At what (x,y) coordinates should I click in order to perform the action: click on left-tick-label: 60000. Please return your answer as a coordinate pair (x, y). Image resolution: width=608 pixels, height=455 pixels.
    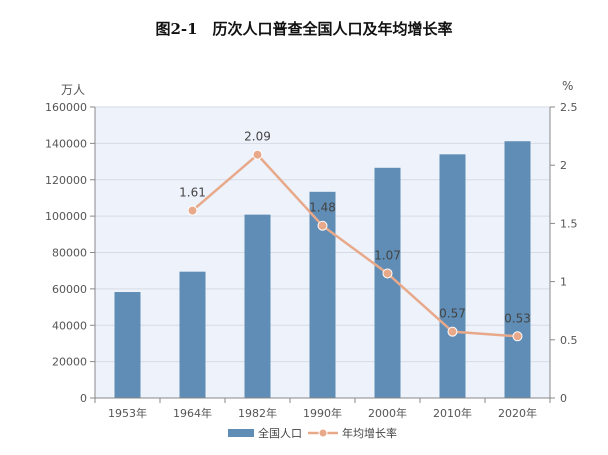
    Looking at the image, I should click on (69, 289).